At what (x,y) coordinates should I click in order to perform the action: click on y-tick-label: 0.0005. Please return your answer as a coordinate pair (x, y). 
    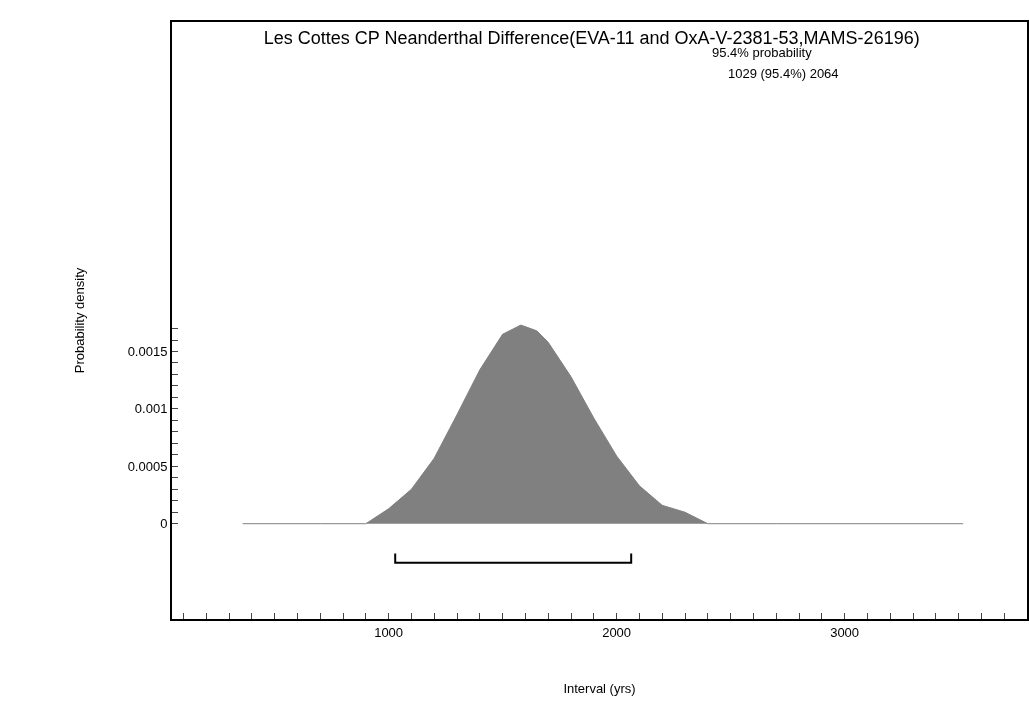
    Looking at the image, I should click on (147, 466).